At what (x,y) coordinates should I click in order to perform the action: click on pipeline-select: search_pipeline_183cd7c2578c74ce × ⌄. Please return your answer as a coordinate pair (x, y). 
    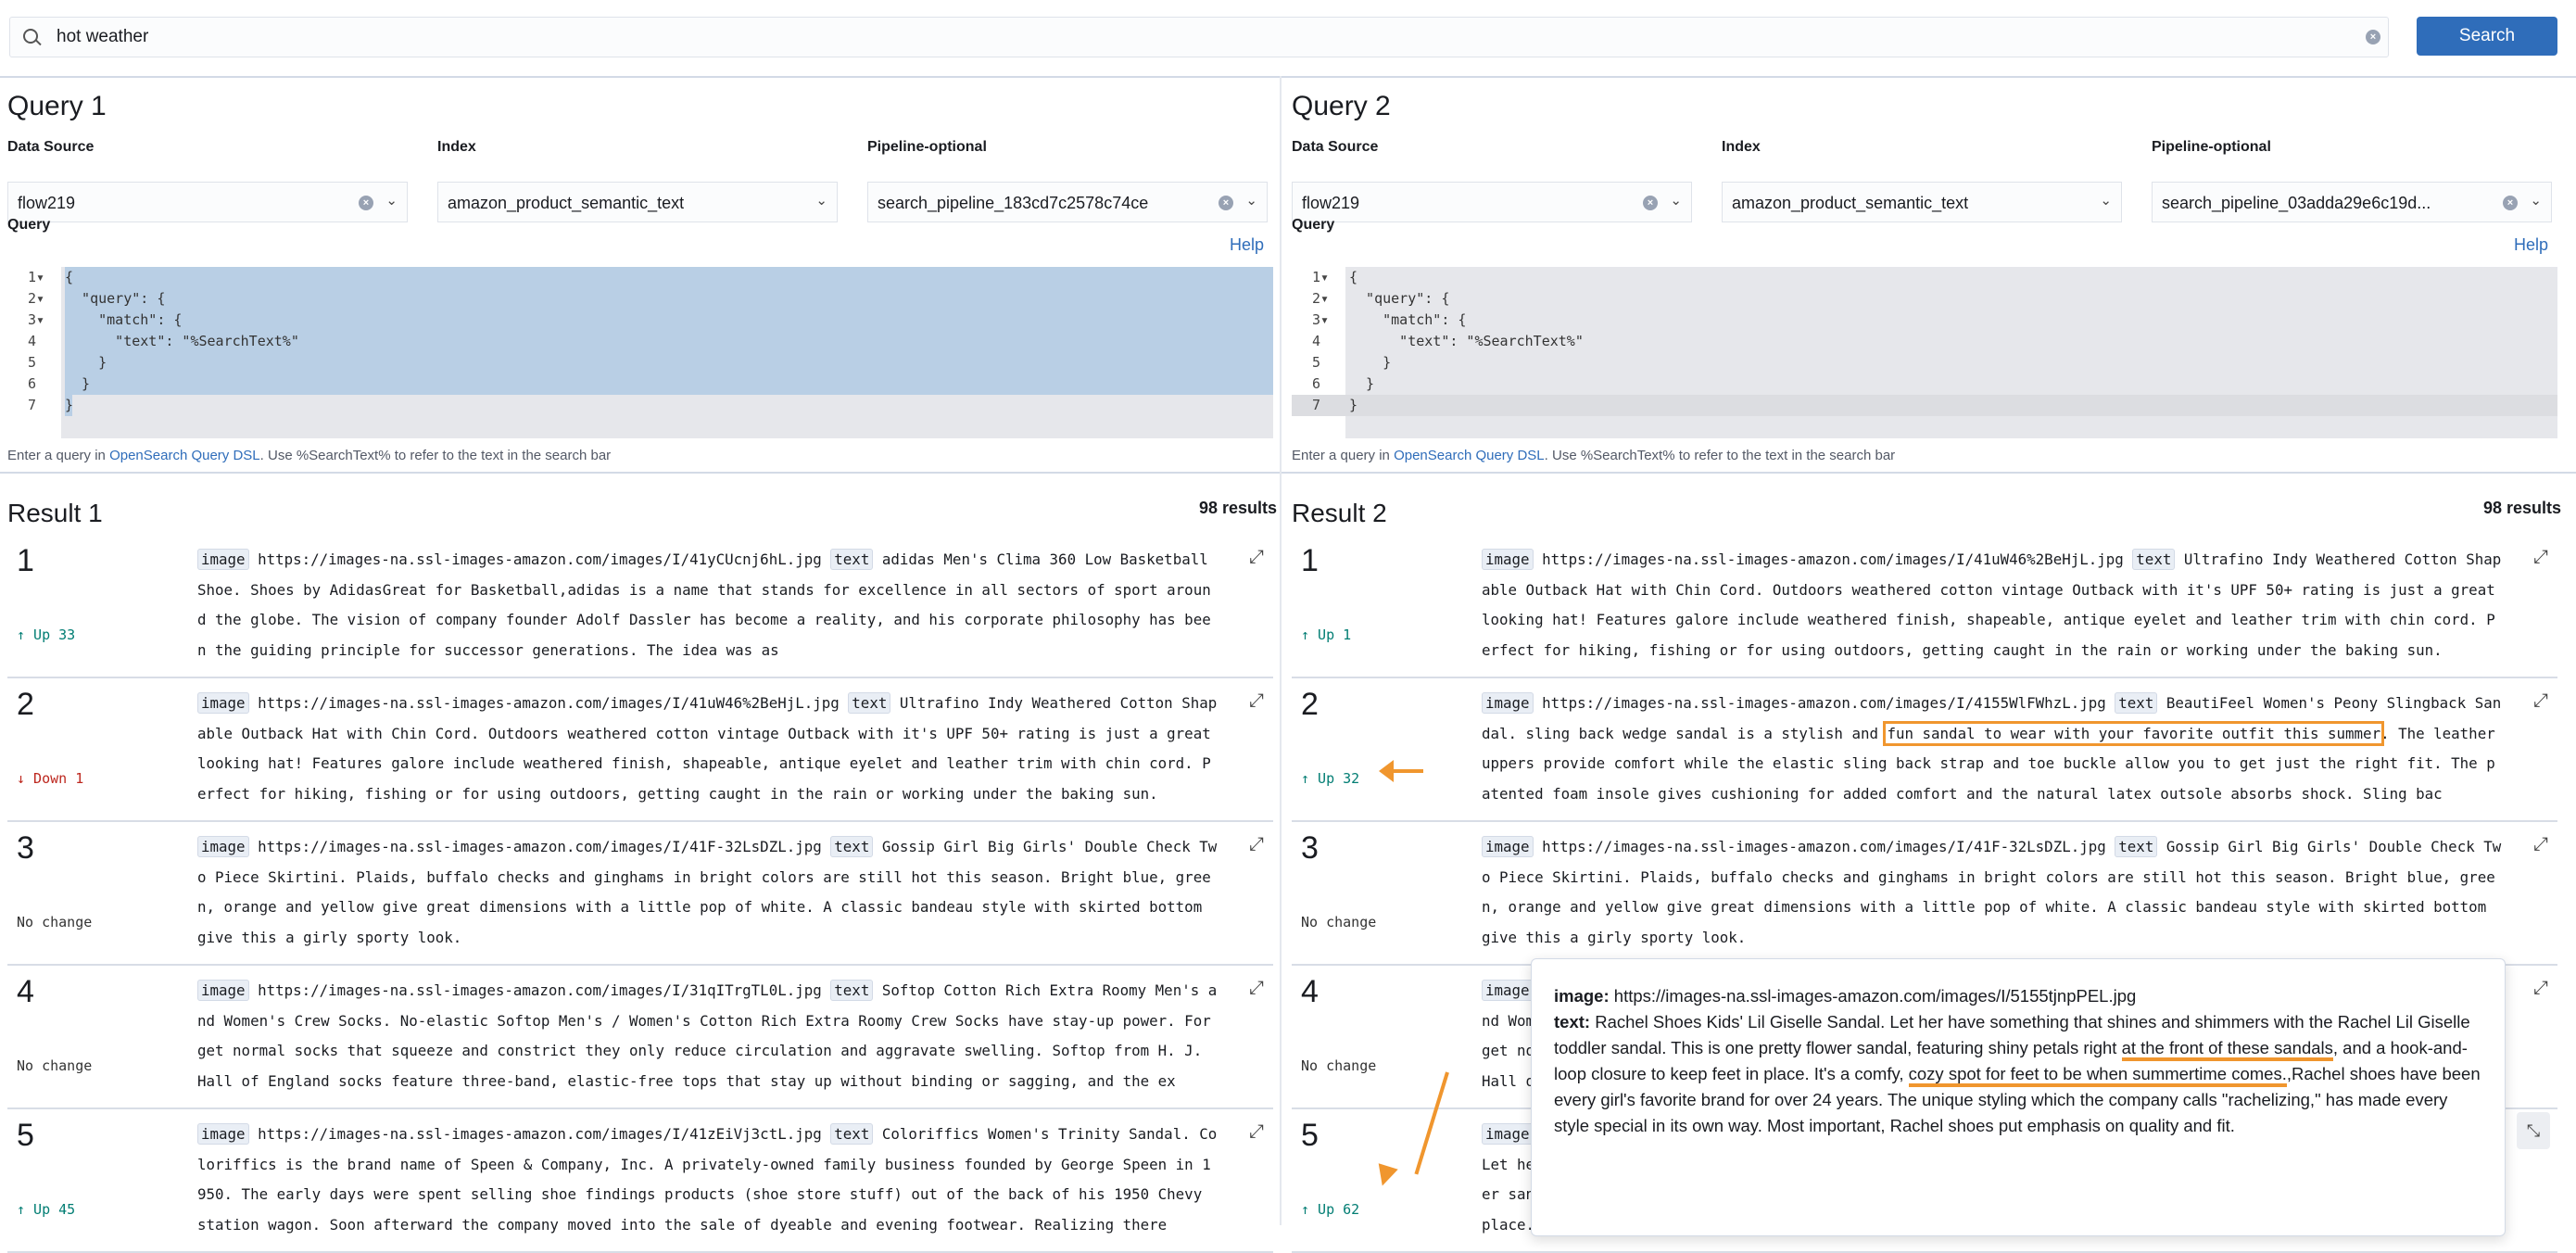
    Looking at the image, I should click on (1067, 202).